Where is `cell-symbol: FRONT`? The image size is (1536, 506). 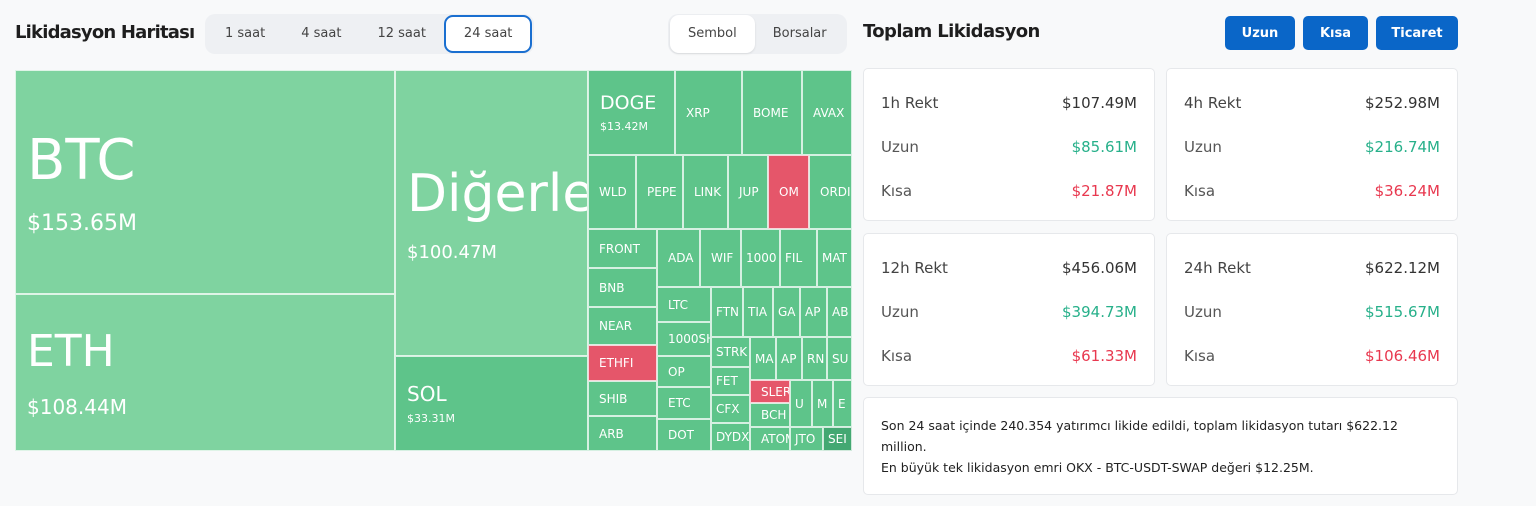
cell-symbol: FRONT is located at coordinates (619, 248).